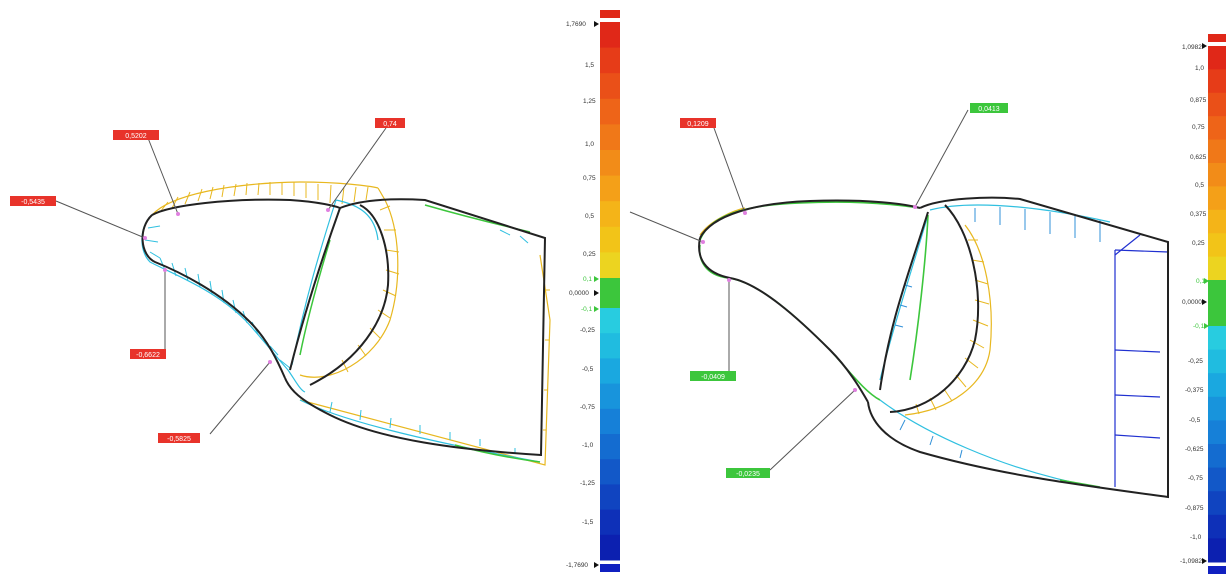  I want to click on scale-top-cap, so click(610, 14).